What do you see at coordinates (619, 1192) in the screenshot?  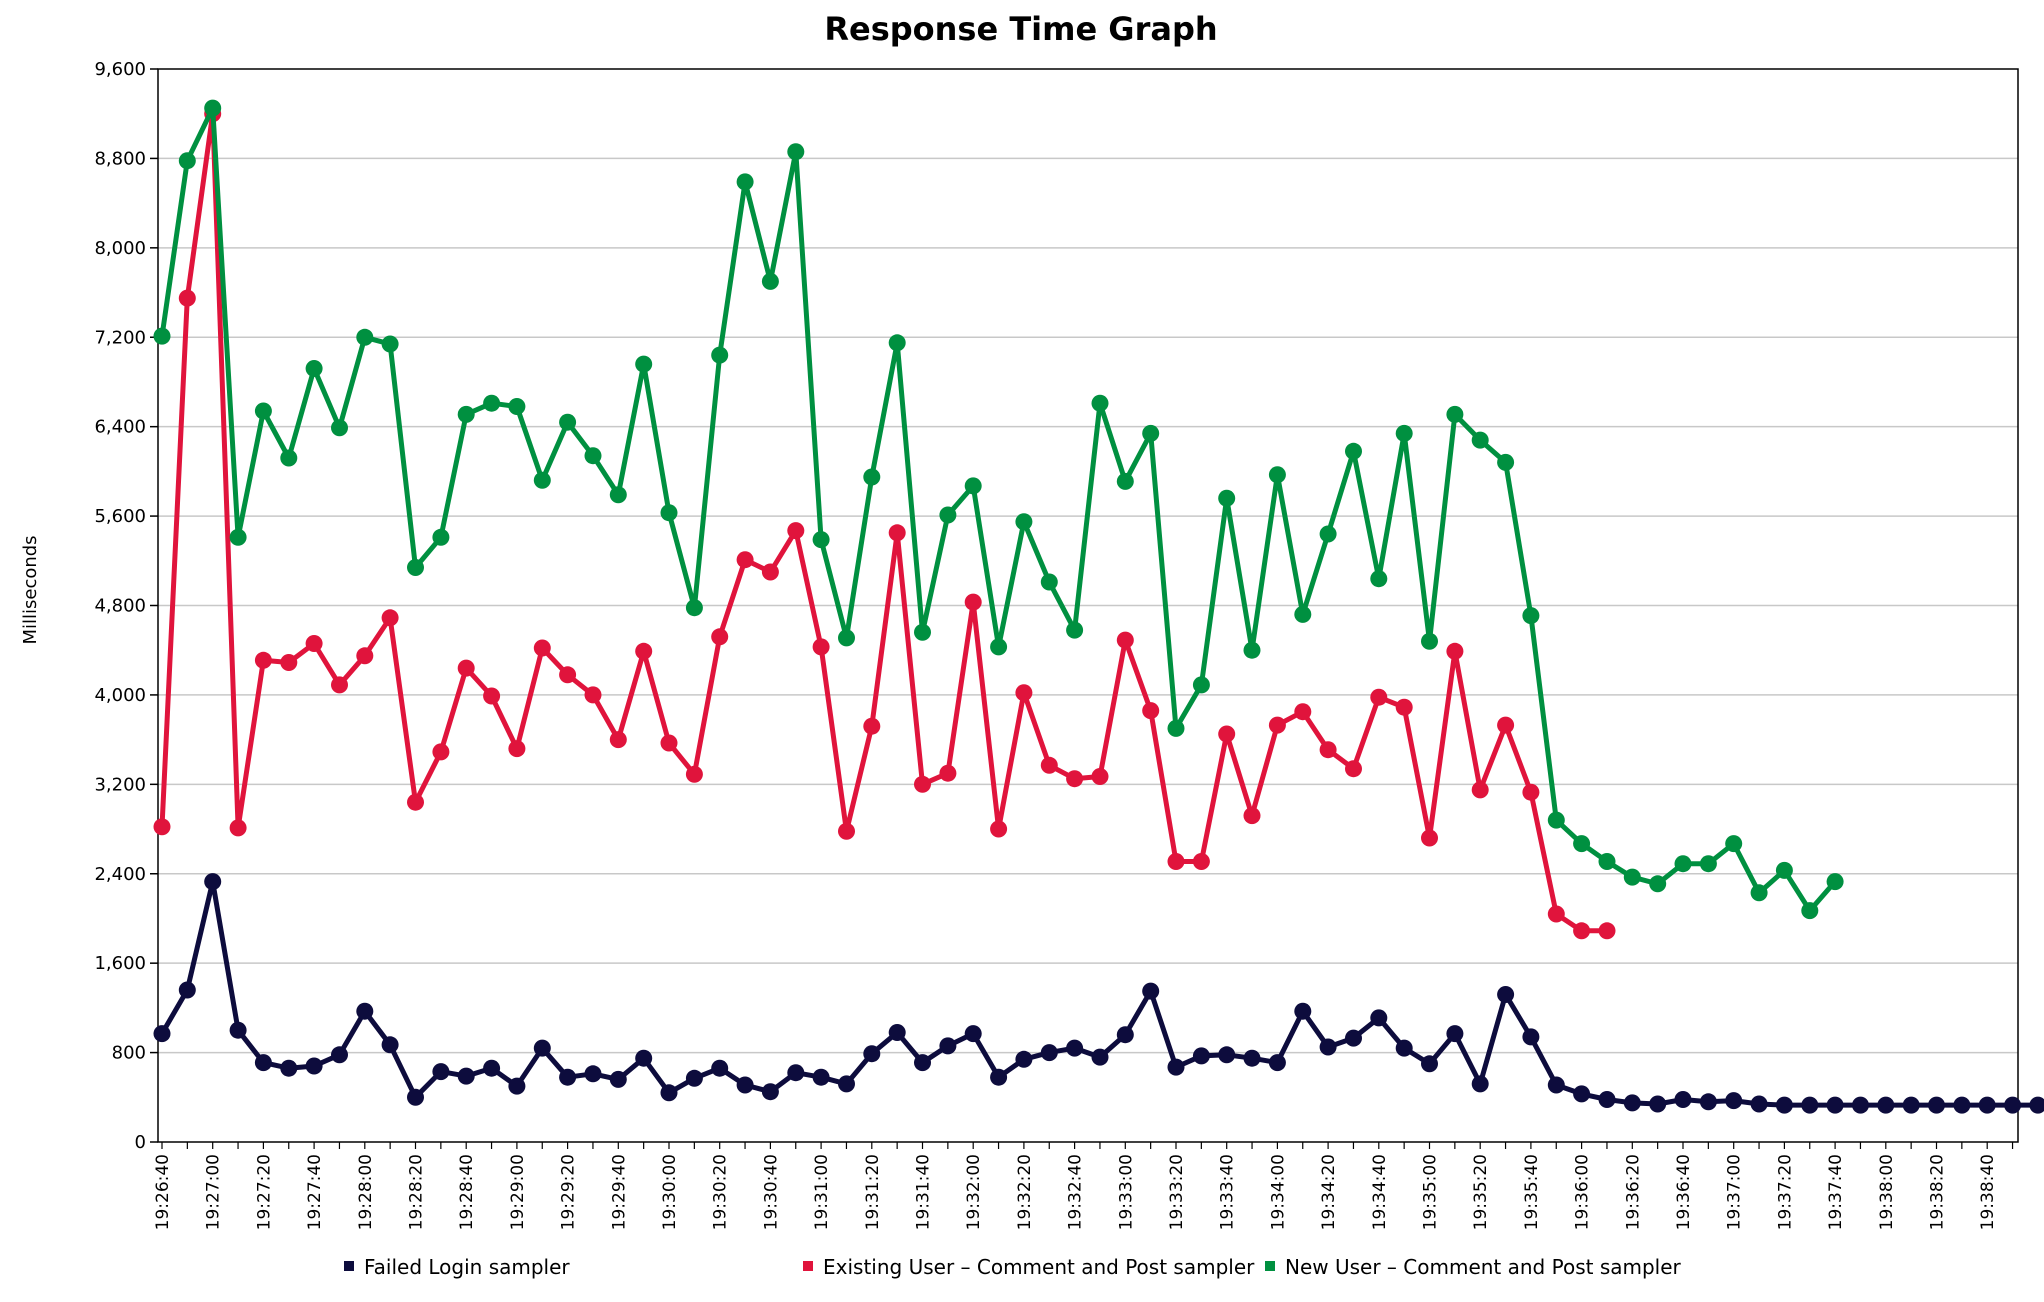 I see `x-tick-label: 19:29:40` at bounding box center [619, 1192].